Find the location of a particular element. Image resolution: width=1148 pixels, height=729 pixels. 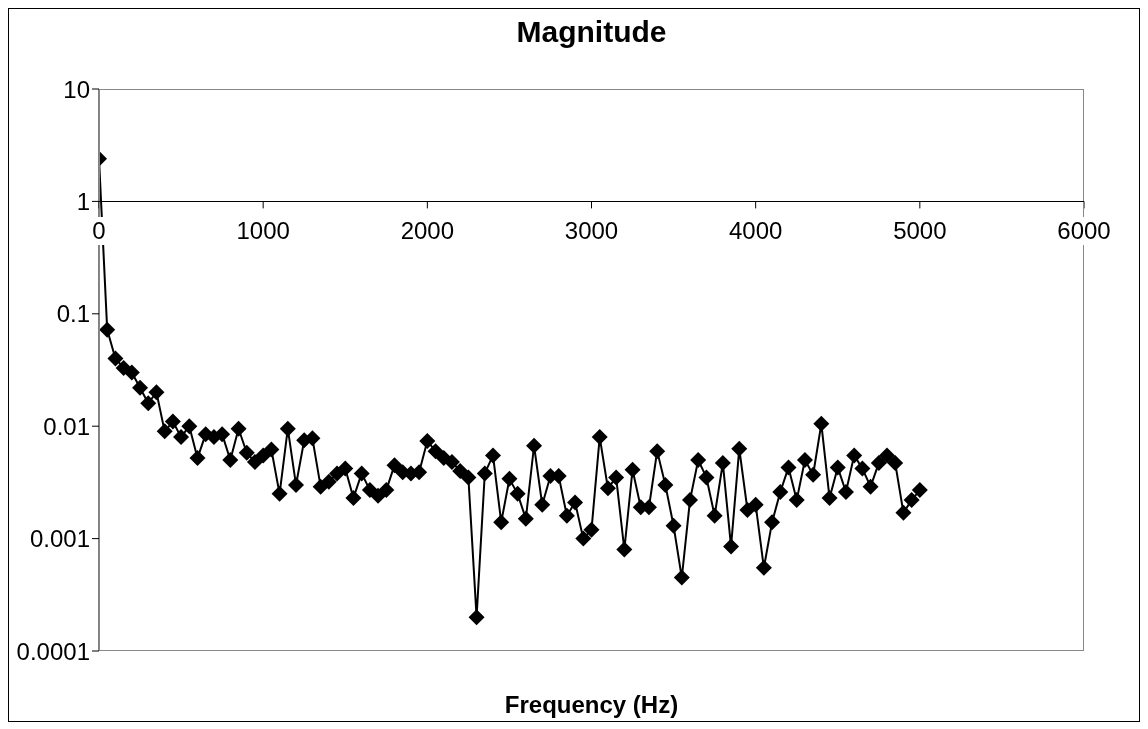

y-tick-label: 0.0001 is located at coordinates (53, 651).